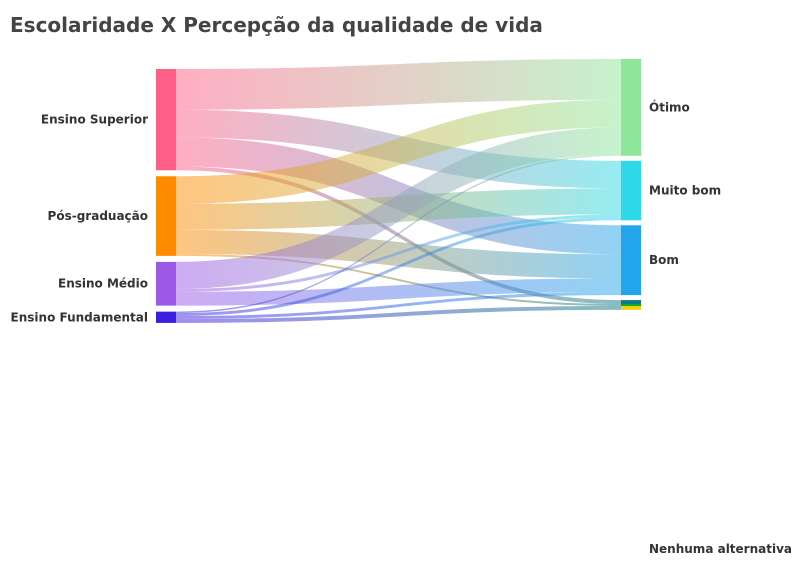 This screenshot has height=579, width=796. What do you see at coordinates (631, 107) in the screenshot?
I see `node-otimo` at bounding box center [631, 107].